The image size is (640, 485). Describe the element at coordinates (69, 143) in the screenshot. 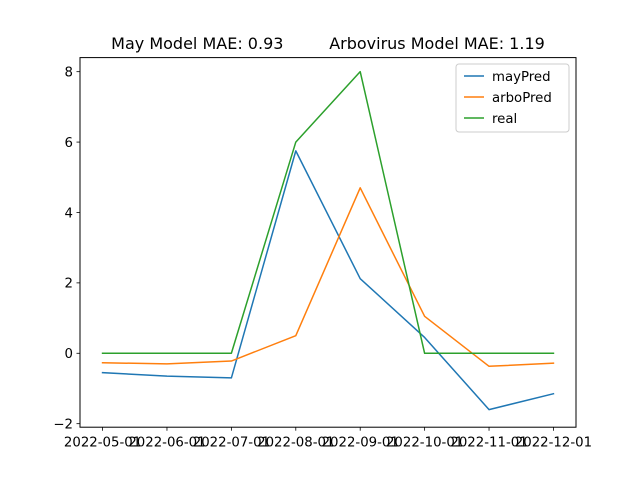

I see `y-tick-label: 6` at that location.